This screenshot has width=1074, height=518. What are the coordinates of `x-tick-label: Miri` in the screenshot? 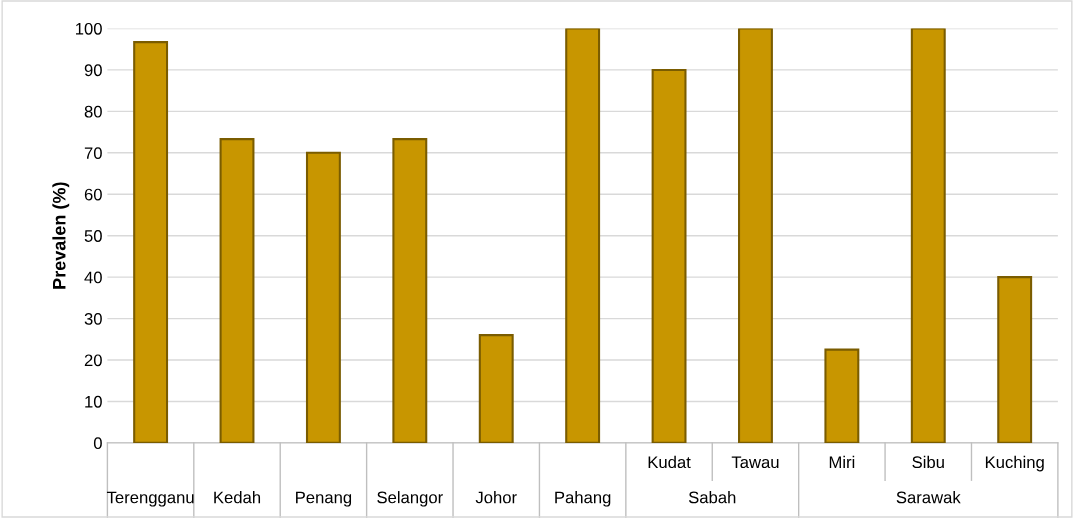 It's located at (842, 461).